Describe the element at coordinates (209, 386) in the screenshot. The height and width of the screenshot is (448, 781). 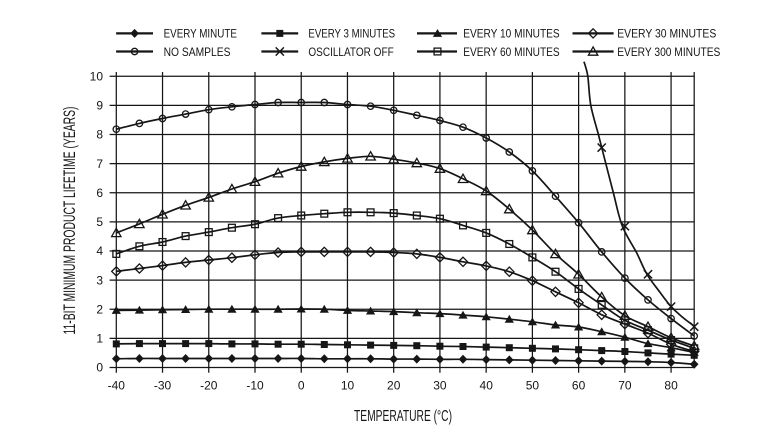
I see `svg-text: -20` at that location.